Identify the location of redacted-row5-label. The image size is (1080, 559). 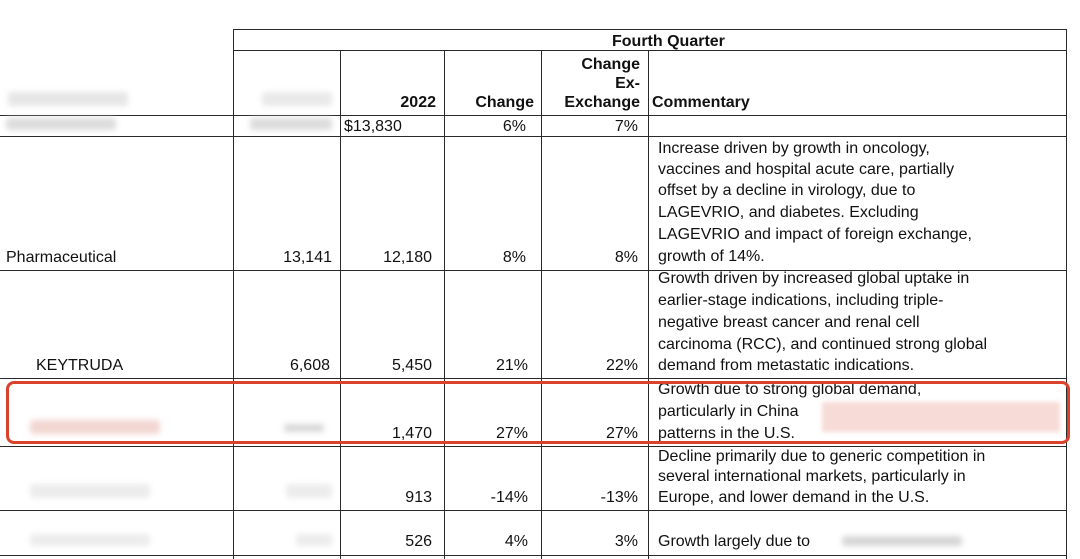
(90, 540).